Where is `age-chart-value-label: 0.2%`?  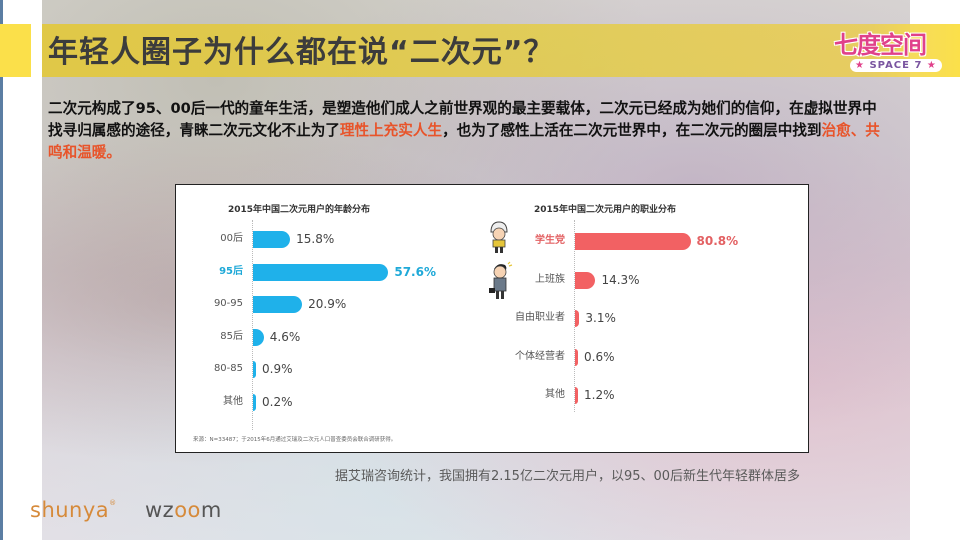 age-chart-value-label: 0.2% is located at coordinates (277, 401).